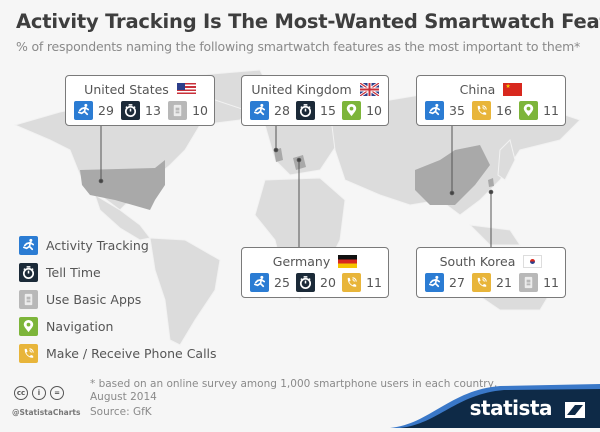 Image resolution: width=600 pixels, height=432 pixels. Describe the element at coordinates (491, 100) in the screenshot. I see `country-card-china: China ★ 35 16 11` at that location.